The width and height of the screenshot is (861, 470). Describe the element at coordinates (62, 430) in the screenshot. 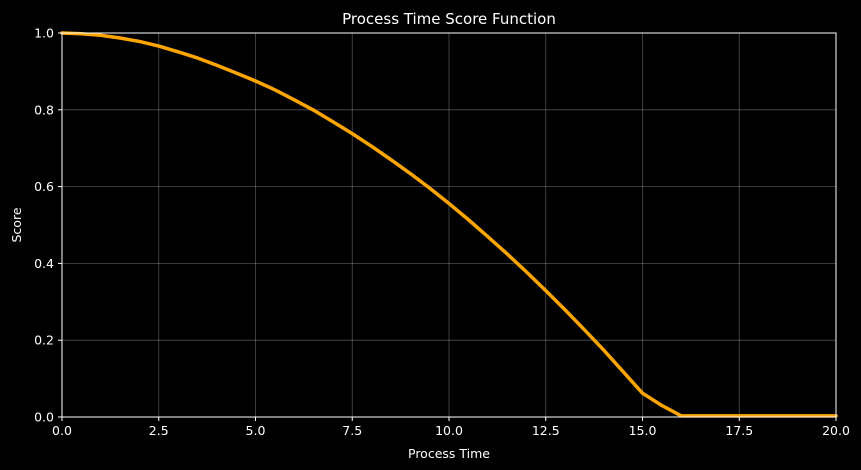

I see `x-tick-label: 0.0` at that location.